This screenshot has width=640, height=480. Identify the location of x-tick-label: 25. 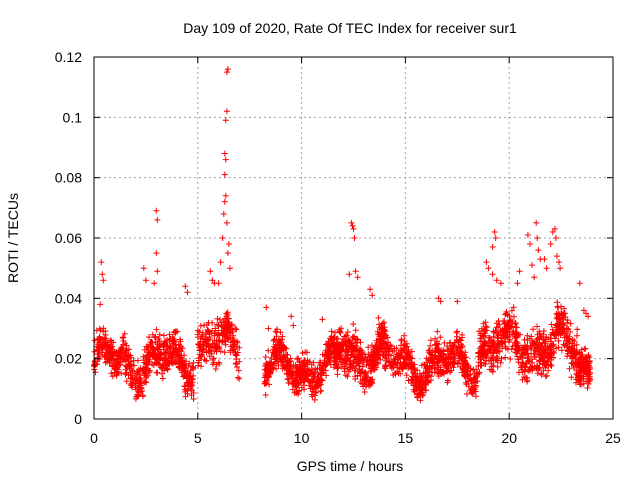
(613, 438).